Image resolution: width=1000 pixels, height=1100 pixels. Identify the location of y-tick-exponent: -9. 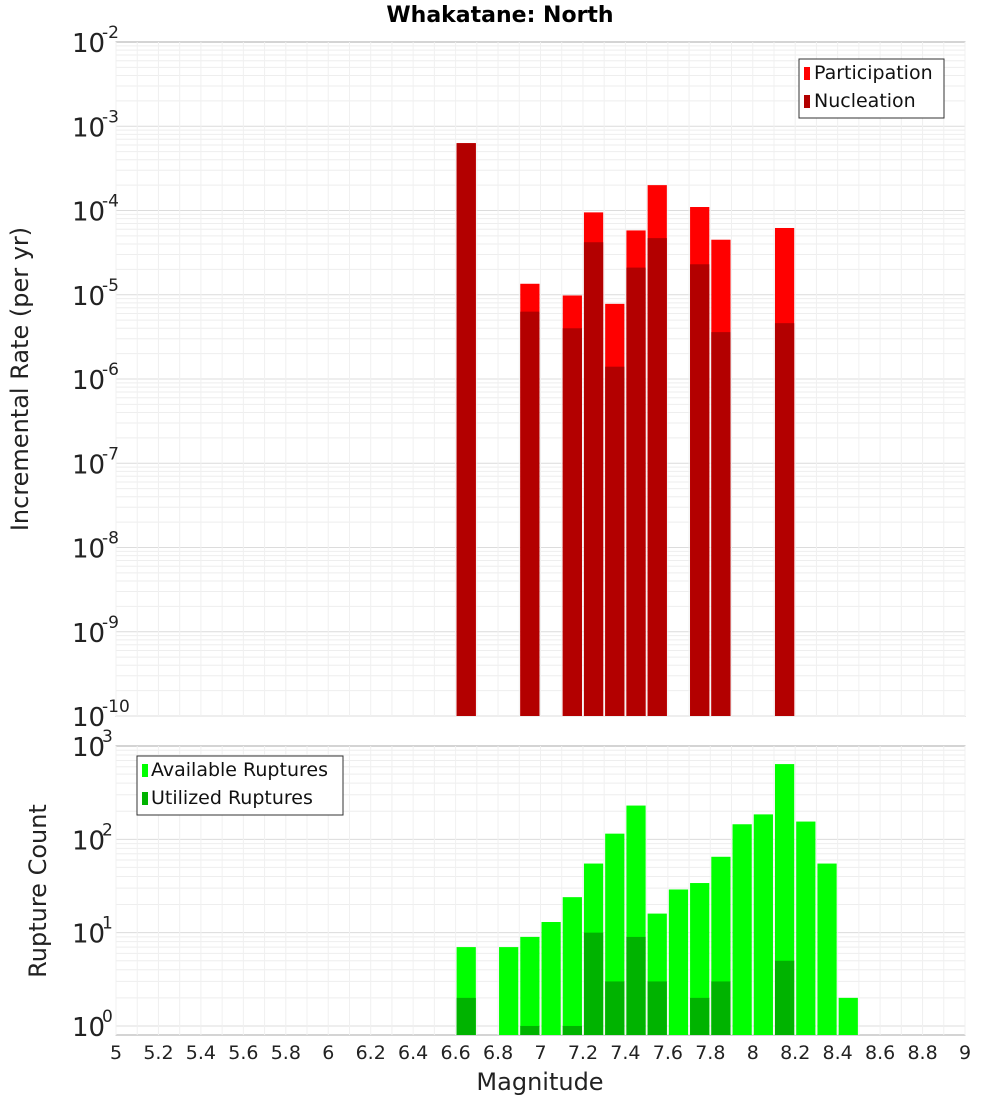
(110, 623).